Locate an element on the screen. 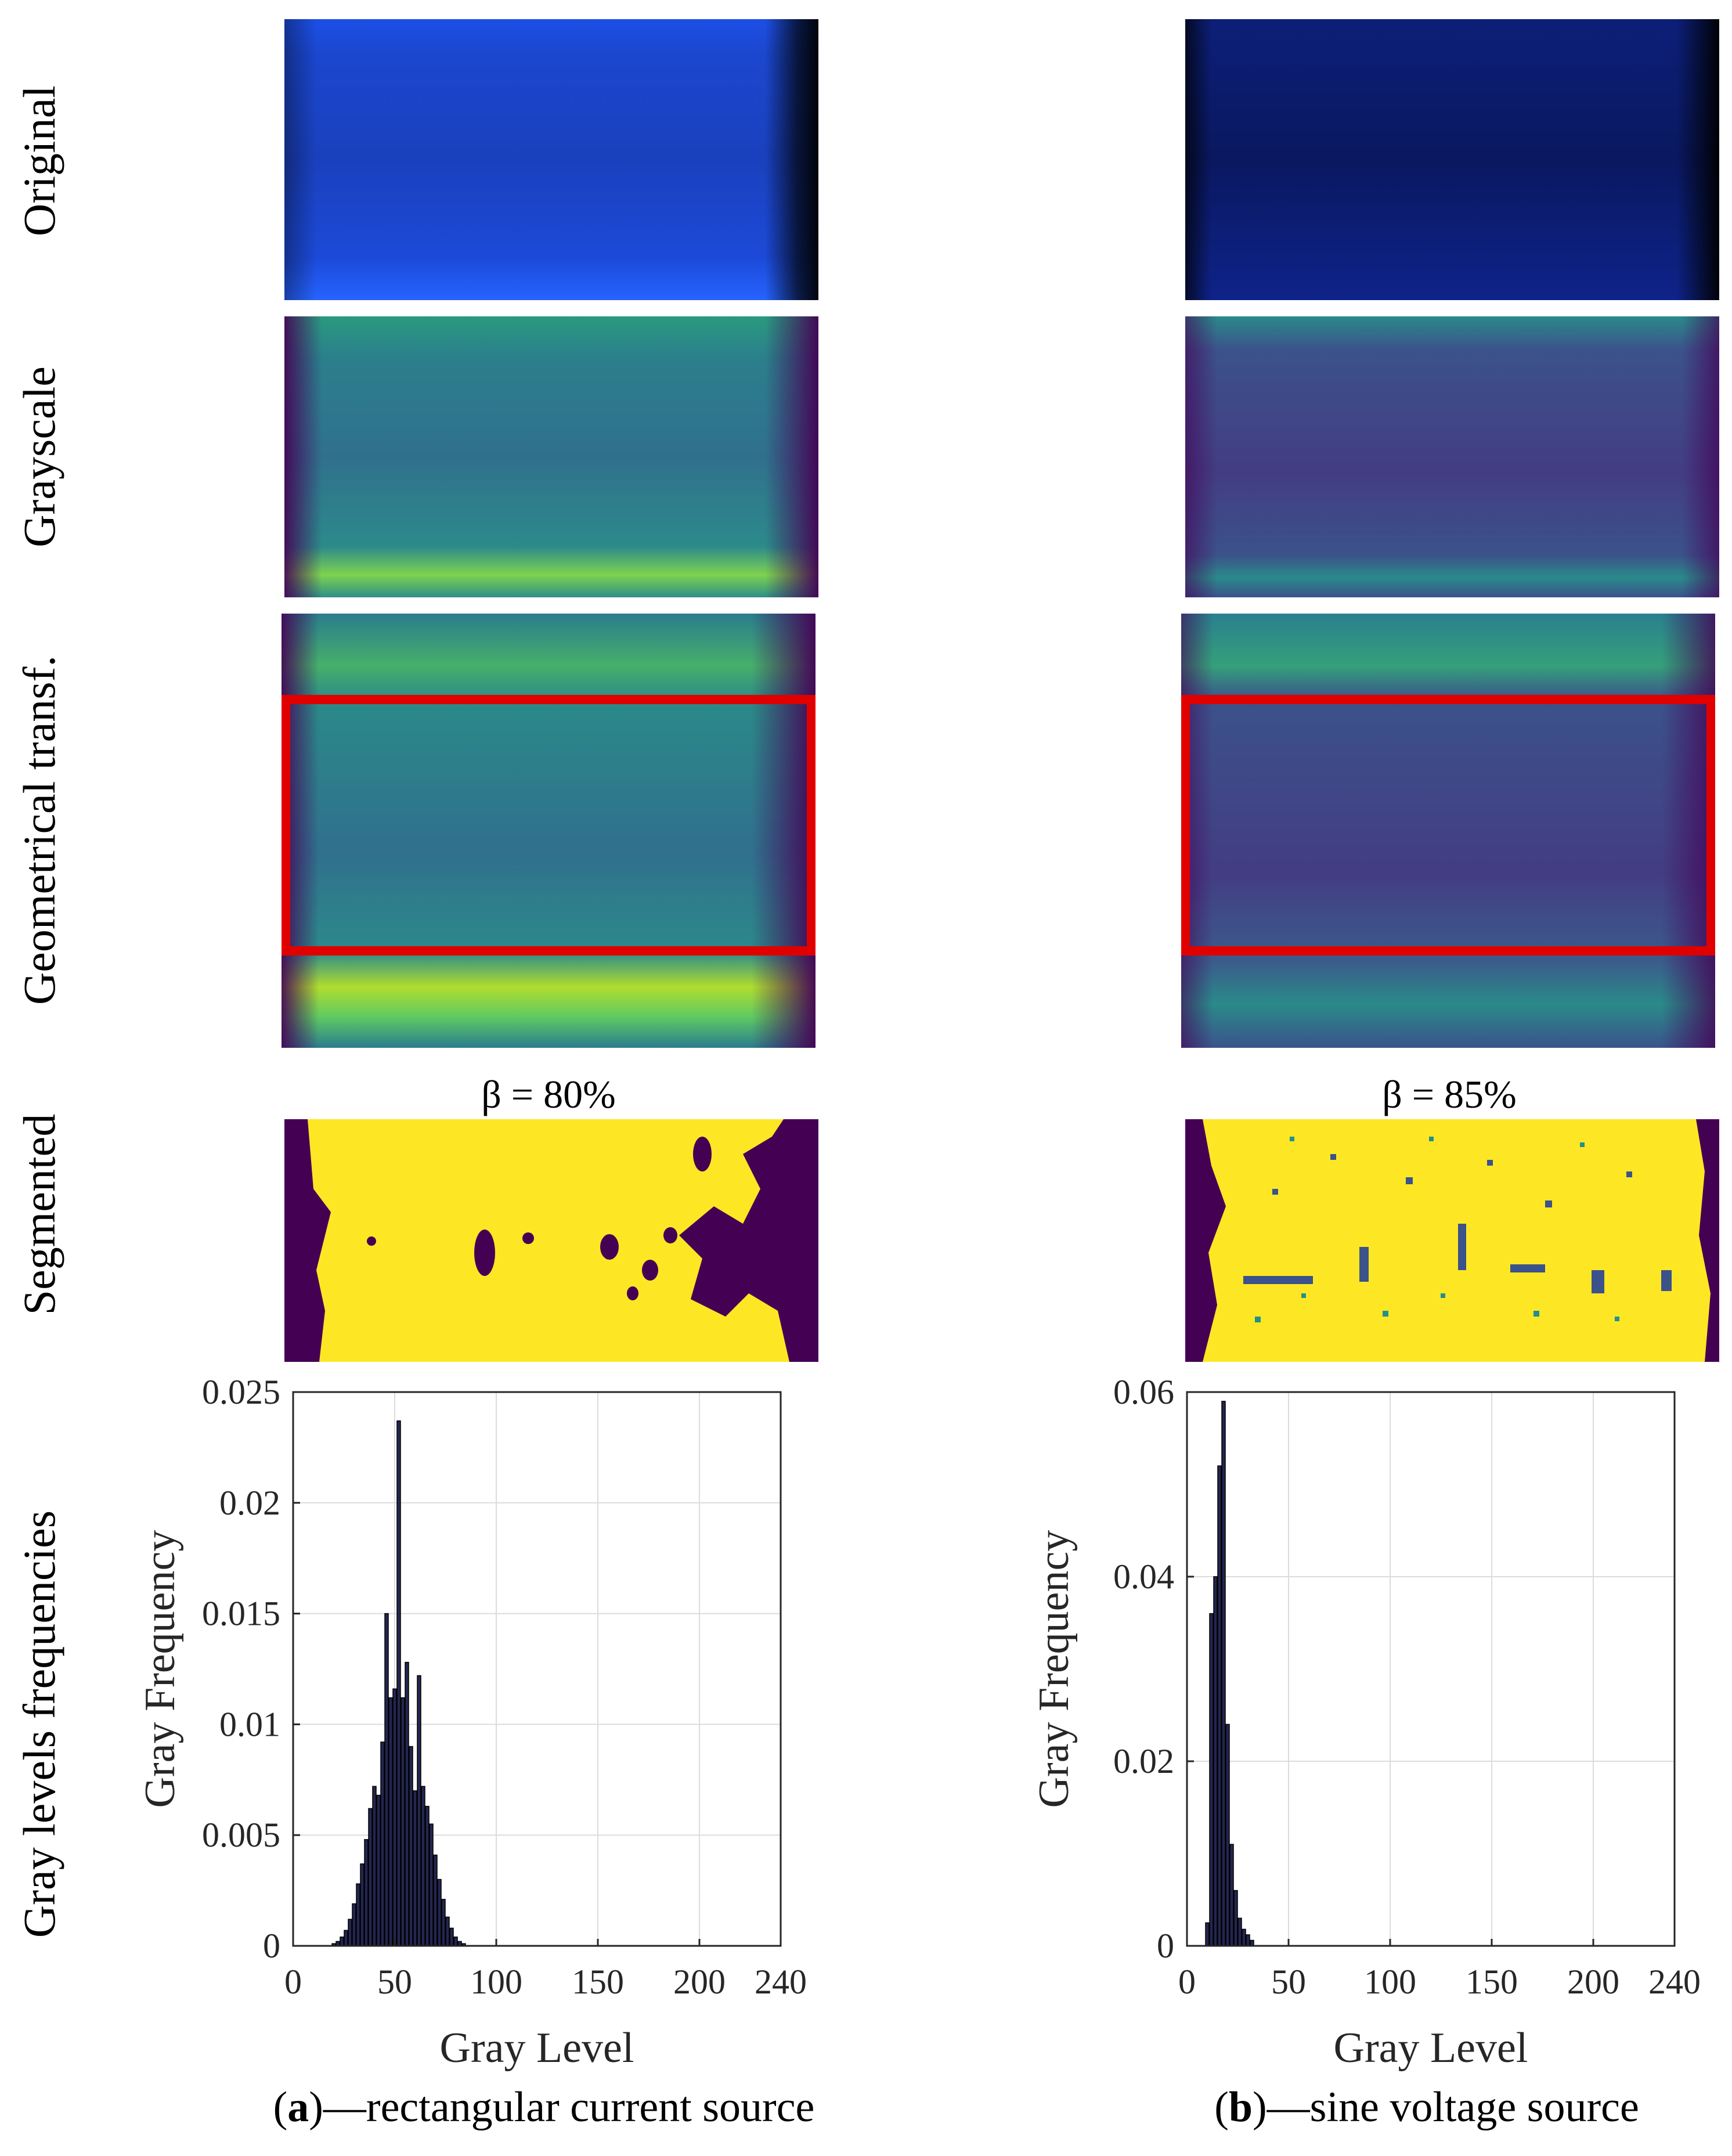 Image resolution: width=1732 pixels, height=2156 pixels. geometrical-transform-image-b is located at coordinates (1448, 831).